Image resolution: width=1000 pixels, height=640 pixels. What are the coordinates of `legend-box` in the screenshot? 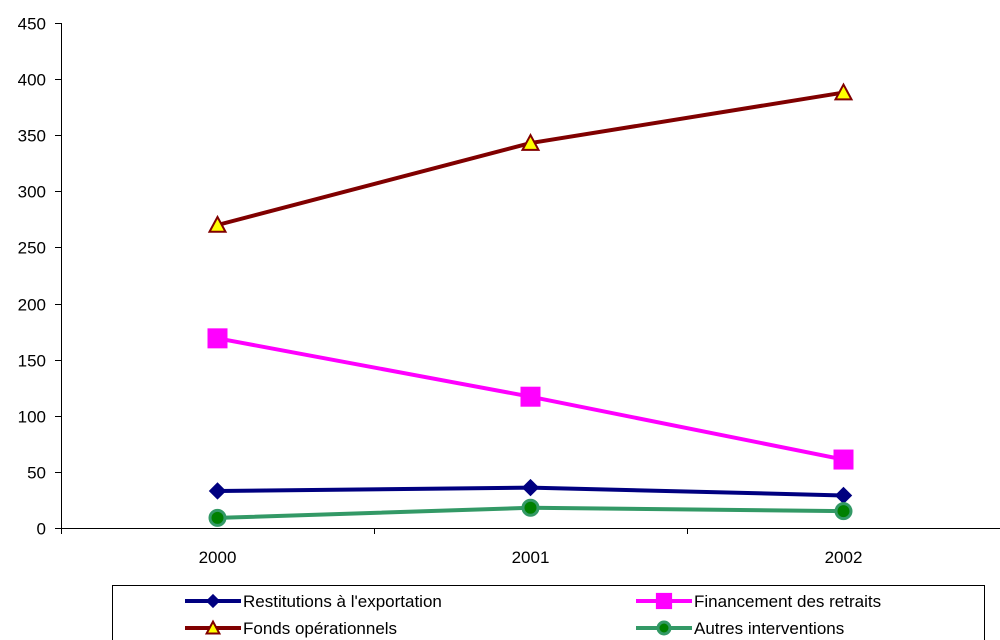 It's located at (548, 612).